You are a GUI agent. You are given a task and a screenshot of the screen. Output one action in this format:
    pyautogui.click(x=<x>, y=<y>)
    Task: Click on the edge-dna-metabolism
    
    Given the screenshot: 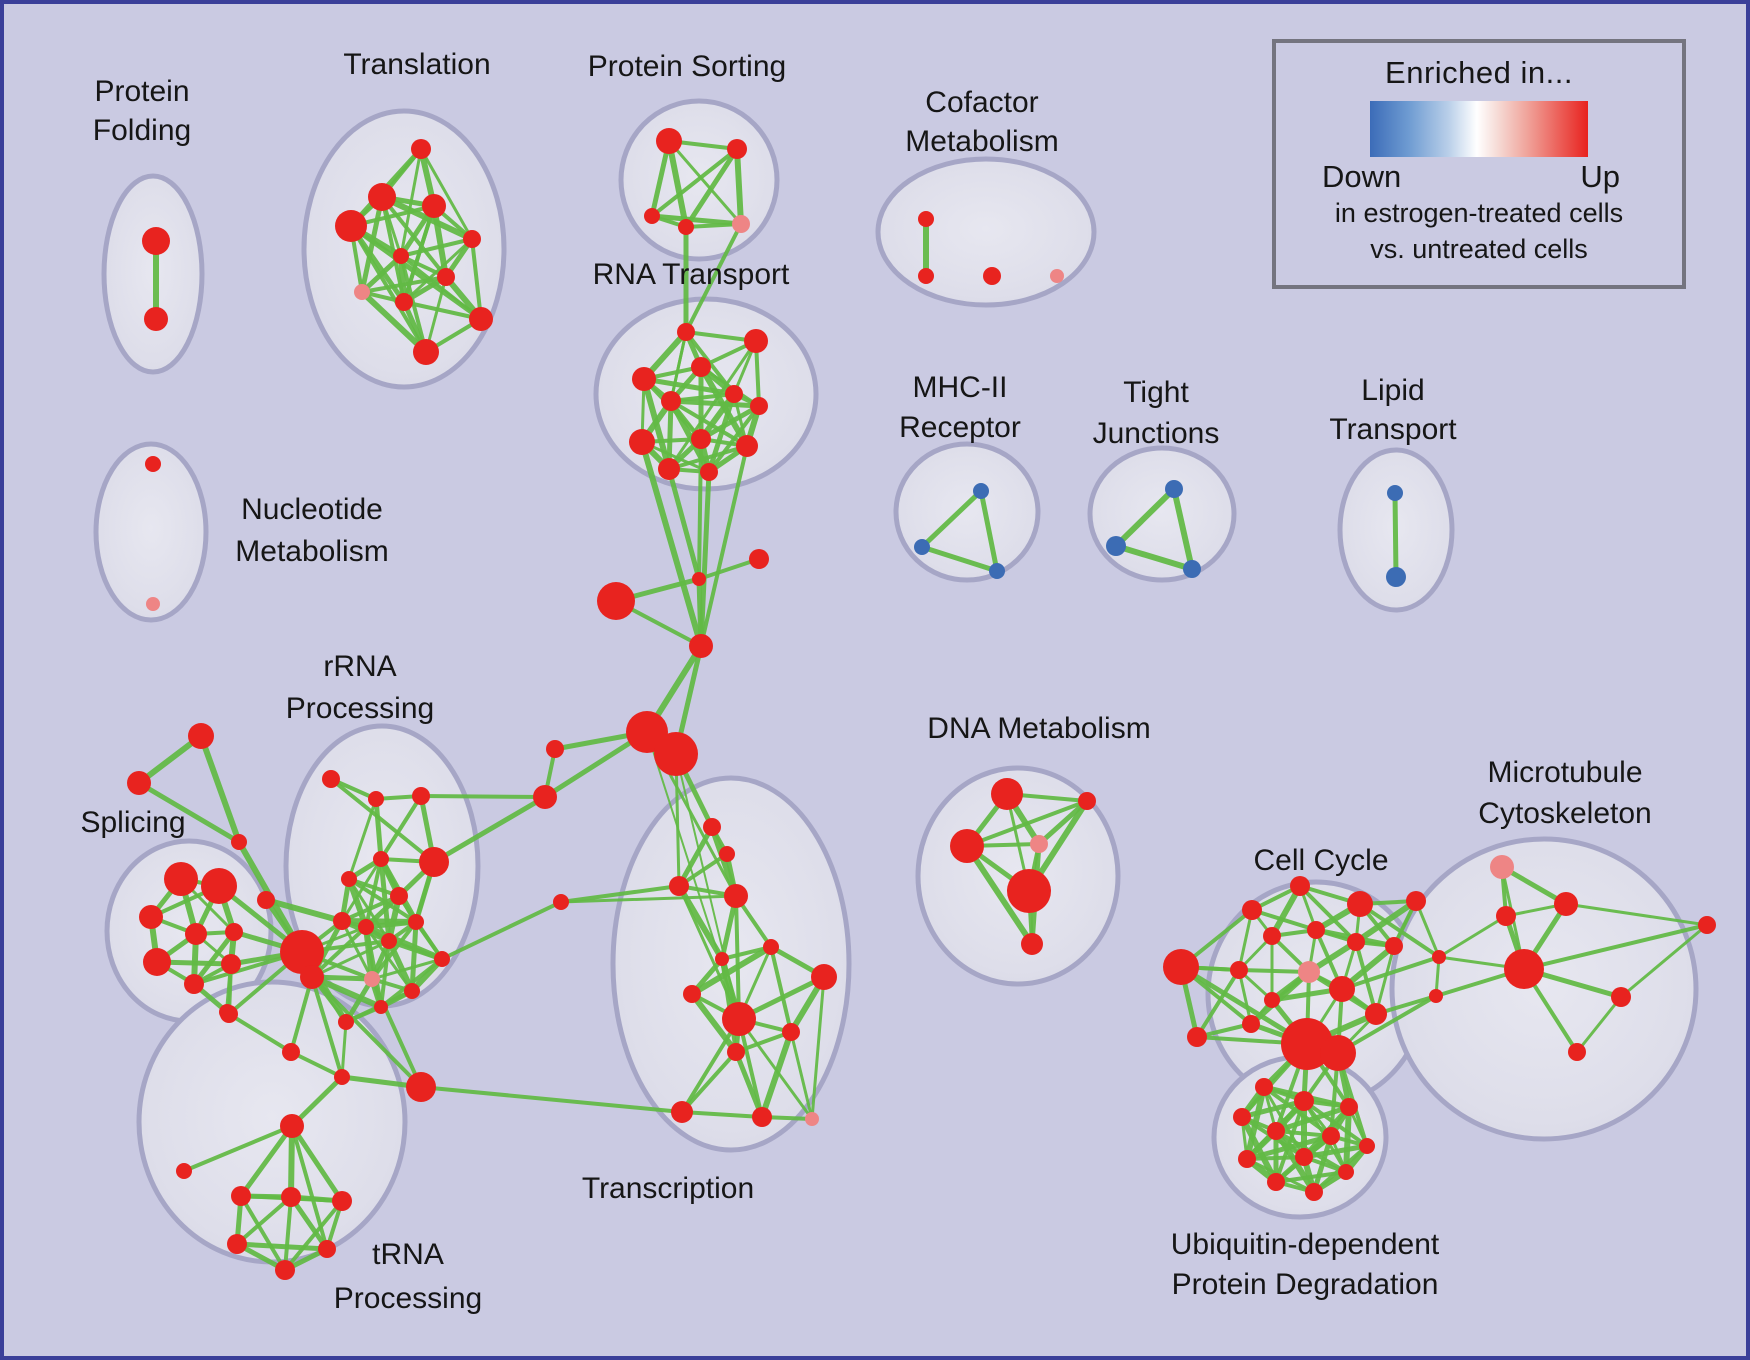 What is the action you would take?
    pyautogui.click(x=999, y=895)
    